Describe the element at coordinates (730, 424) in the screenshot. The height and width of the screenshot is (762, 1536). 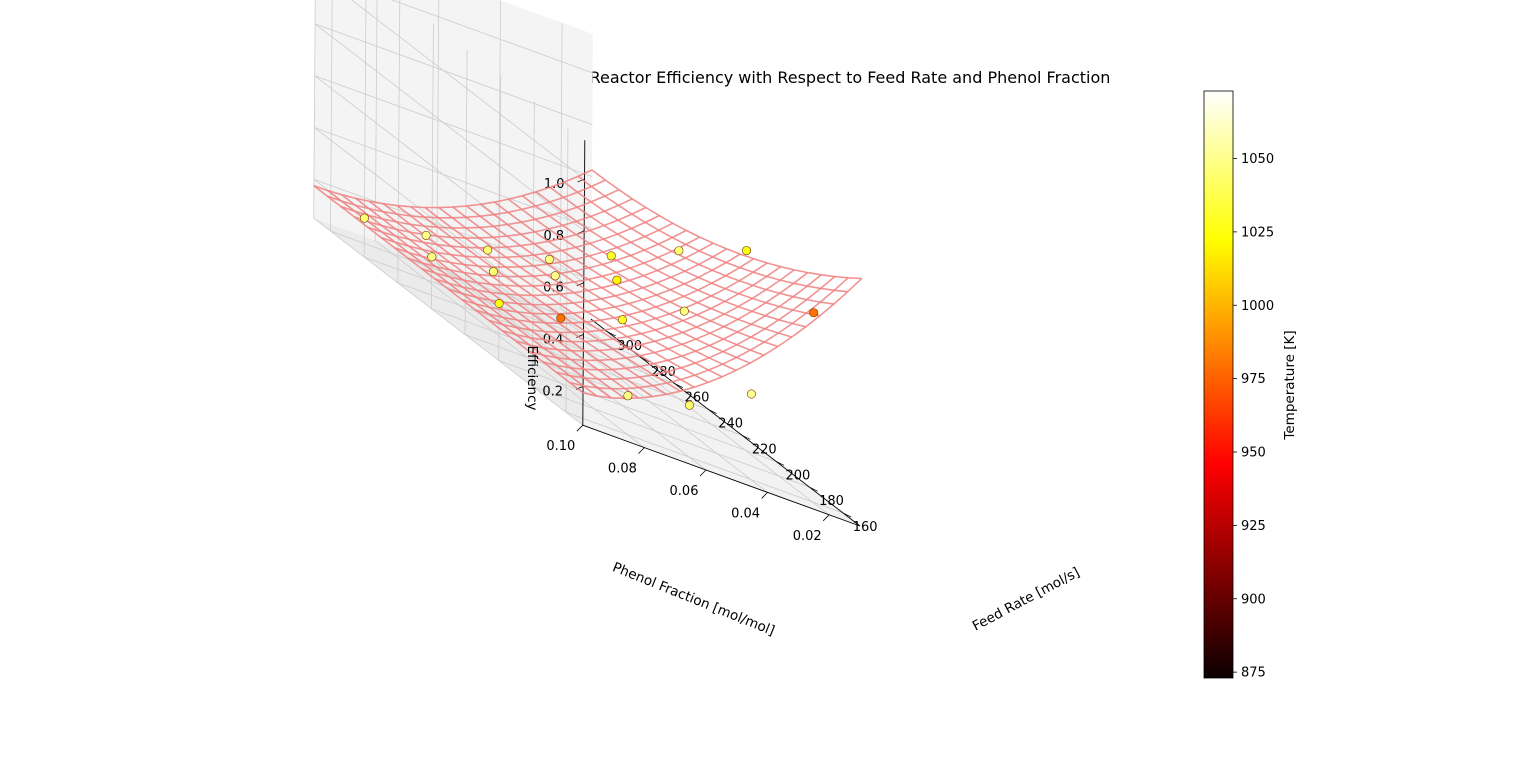
I see `feed-tick-label: 240` at that location.